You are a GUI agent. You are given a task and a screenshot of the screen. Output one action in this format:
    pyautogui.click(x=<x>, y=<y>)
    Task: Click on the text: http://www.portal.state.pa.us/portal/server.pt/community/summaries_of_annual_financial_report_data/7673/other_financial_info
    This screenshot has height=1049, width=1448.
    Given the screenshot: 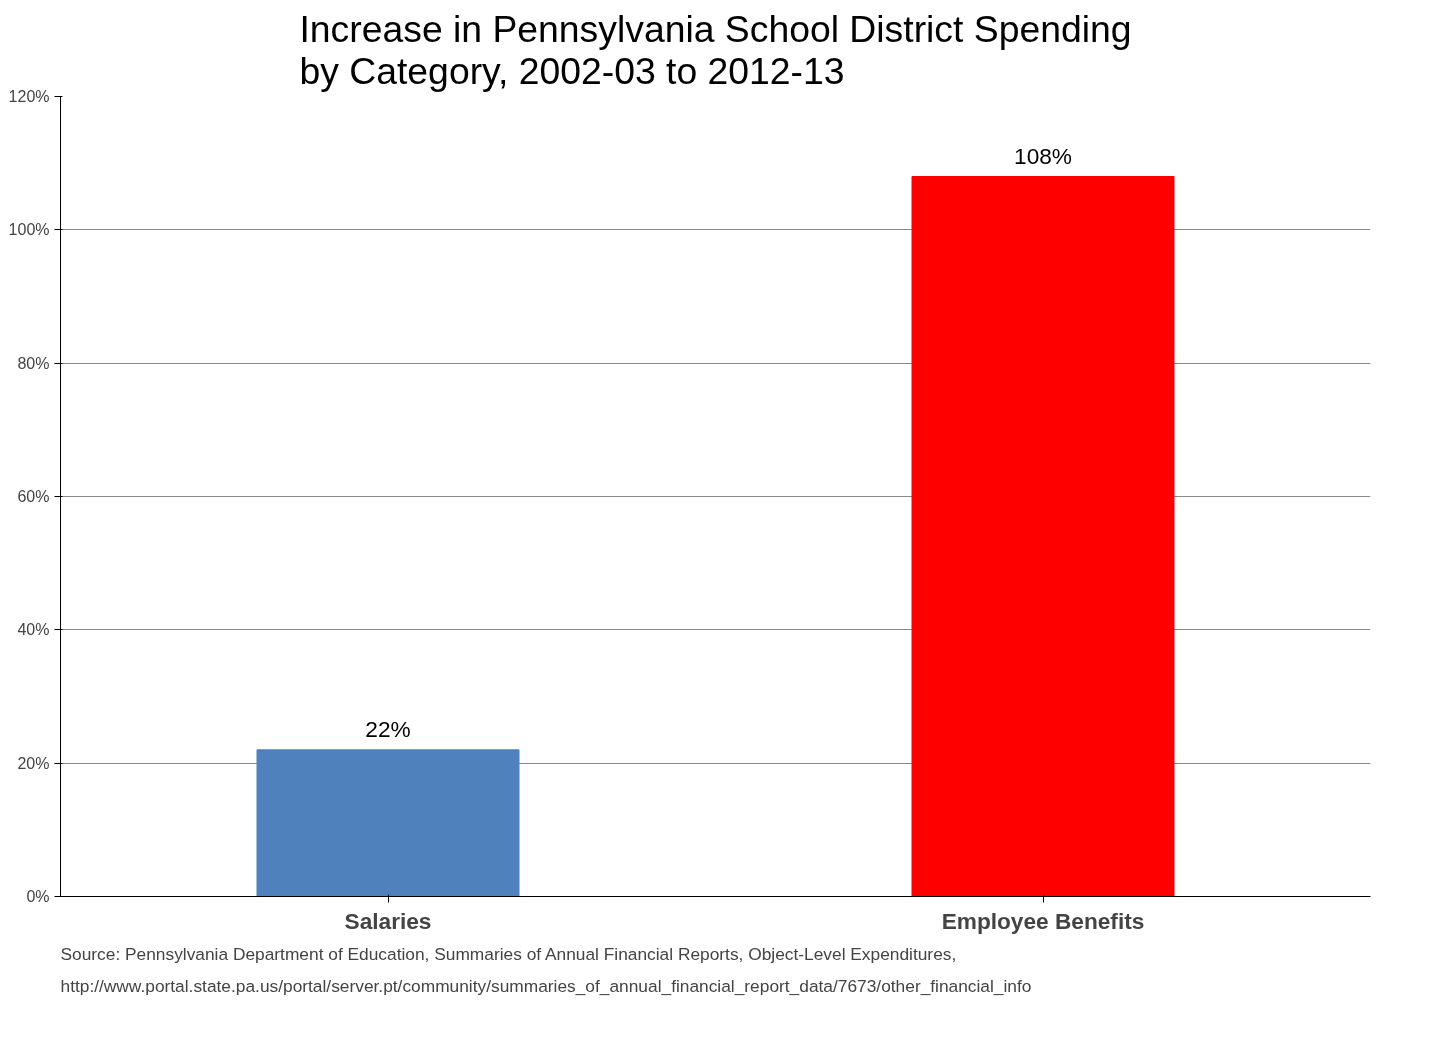 What is the action you would take?
    pyautogui.click(x=546, y=985)
    